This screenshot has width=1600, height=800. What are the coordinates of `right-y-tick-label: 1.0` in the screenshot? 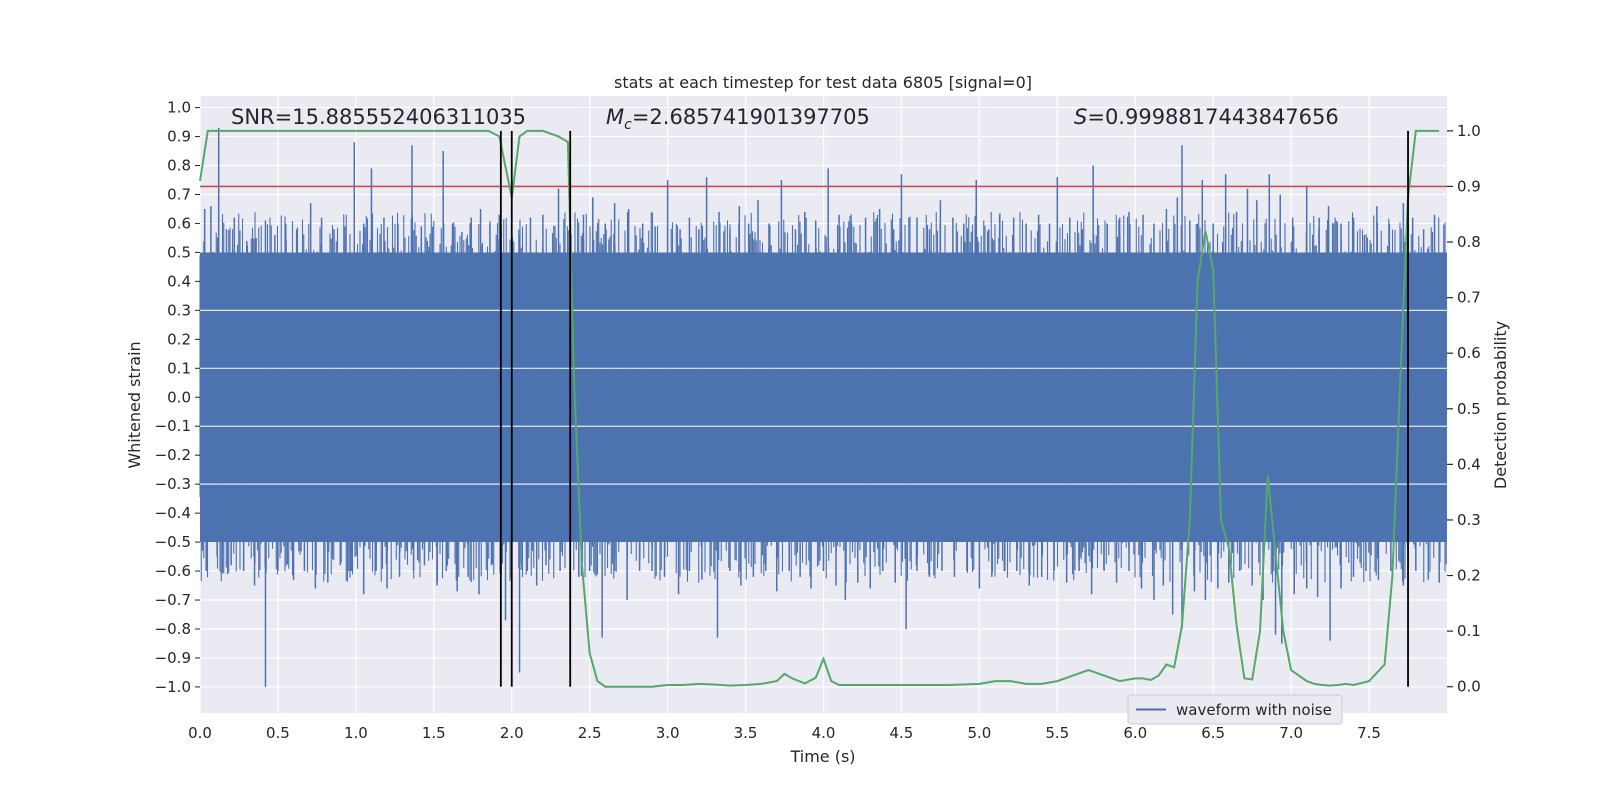 It's located at (1469, 131).